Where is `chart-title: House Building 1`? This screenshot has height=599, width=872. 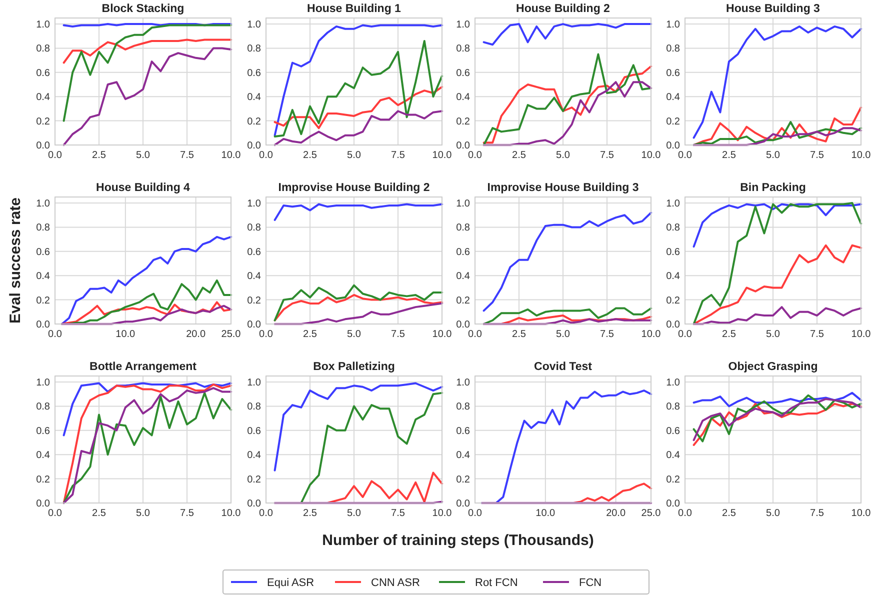 chart-title: House Building 1 is located at coordinates (354, 9).